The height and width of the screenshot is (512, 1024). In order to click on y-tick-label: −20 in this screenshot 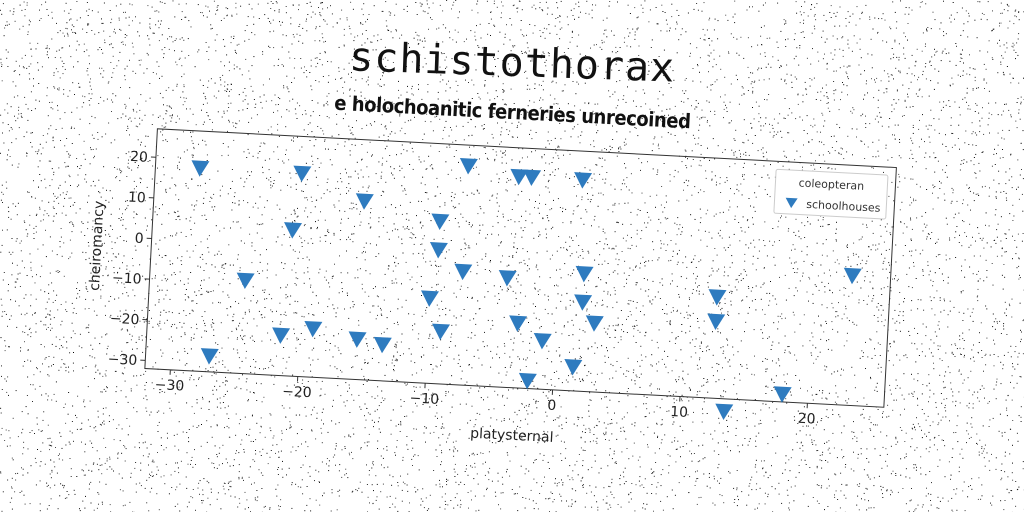, I will do `click(124, 320)`.